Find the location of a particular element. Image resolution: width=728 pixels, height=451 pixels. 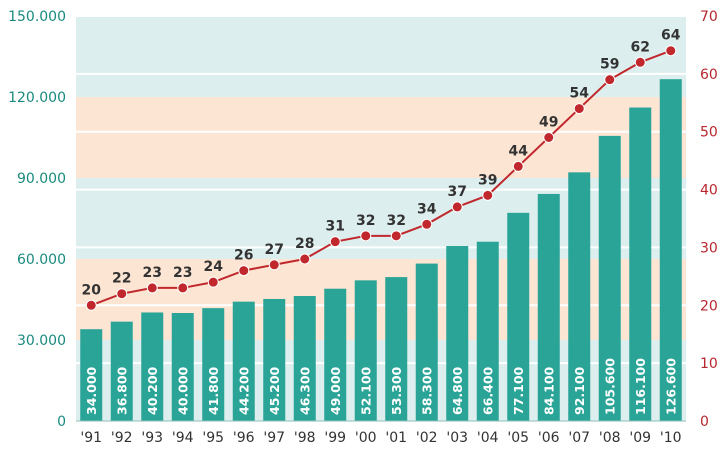

left-tick-label: 90.000 is located at coordinates (41, 179).